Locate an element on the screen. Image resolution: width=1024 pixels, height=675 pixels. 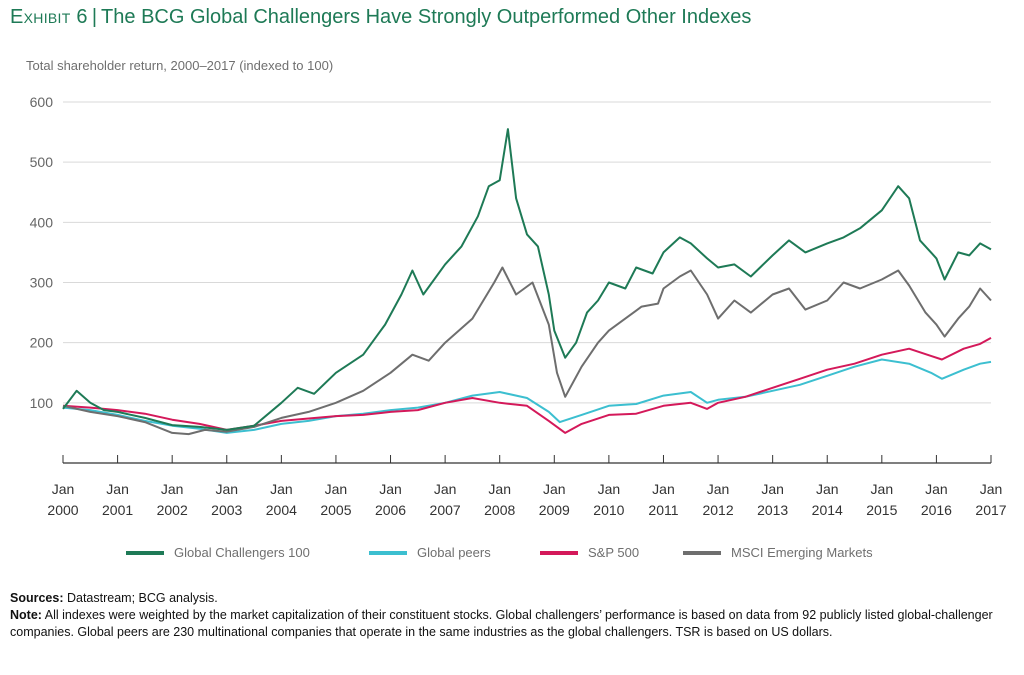
x-tick-label-year: 2011 is located at coordinates (663, 510).